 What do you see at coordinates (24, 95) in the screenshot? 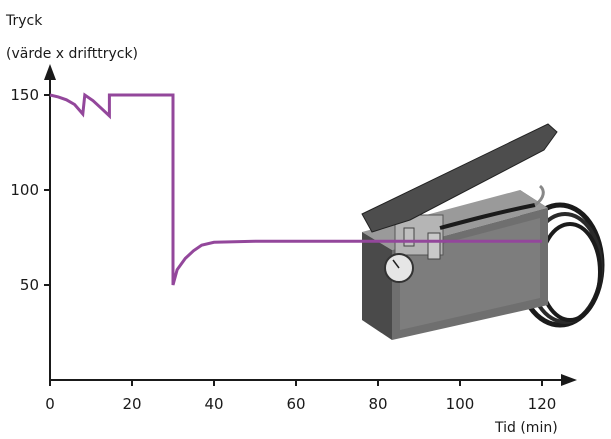
I see `y-tick-label: 150` at bounding box center [24, 95].